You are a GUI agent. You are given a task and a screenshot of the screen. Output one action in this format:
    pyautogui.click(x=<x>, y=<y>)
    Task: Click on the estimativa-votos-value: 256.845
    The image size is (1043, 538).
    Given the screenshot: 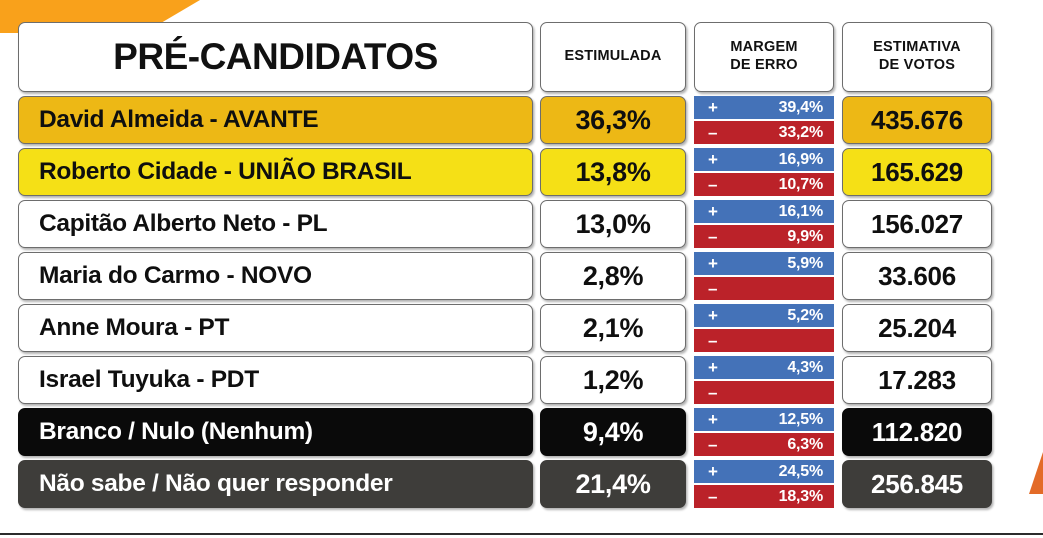 What is the action you would take?
    pyautogui.click(x=917, y=483)
    